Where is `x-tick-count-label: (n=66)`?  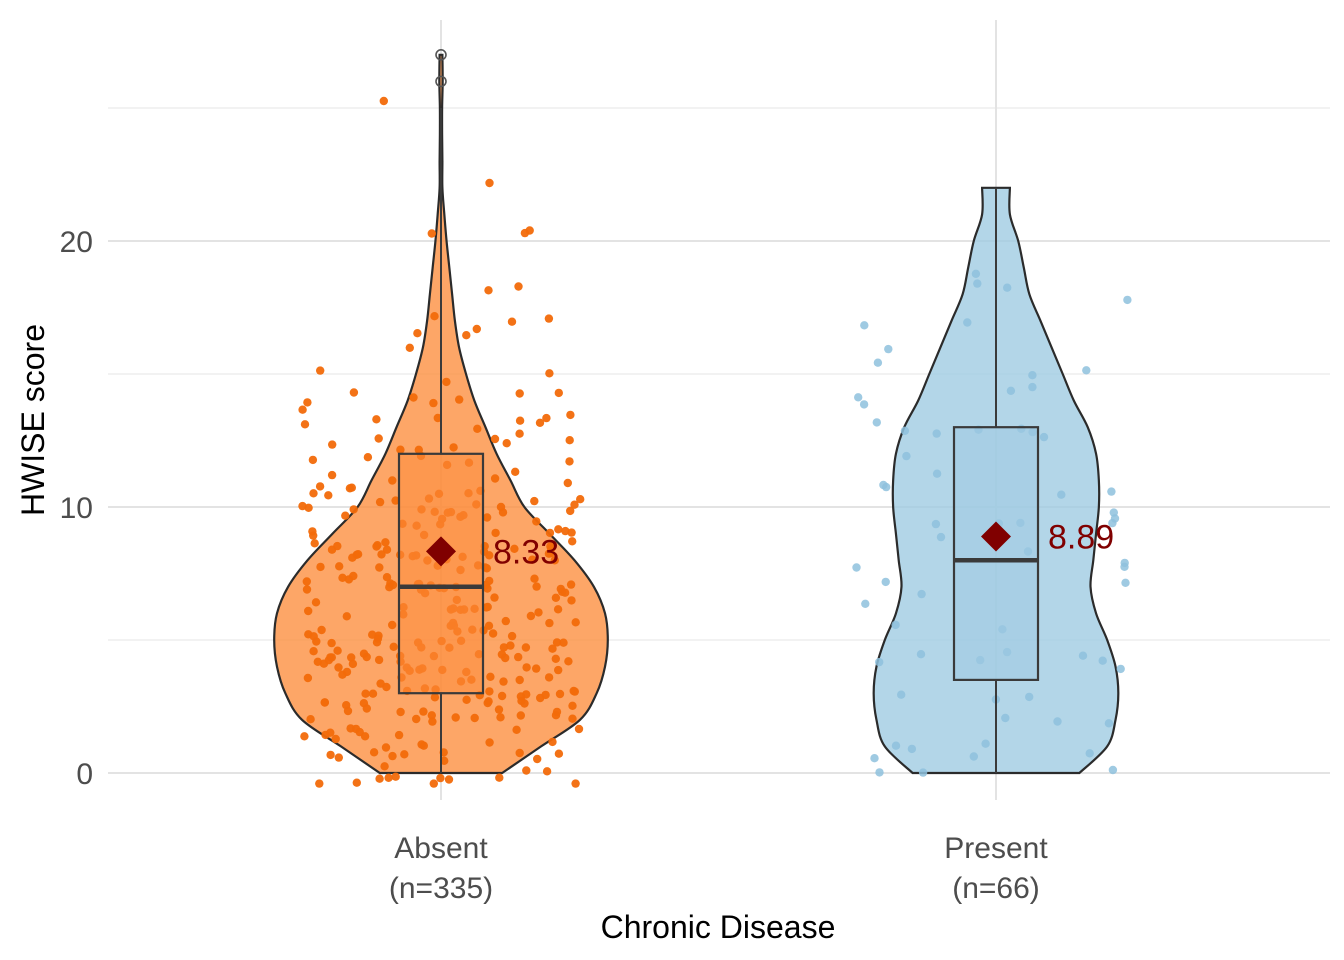 x-tick-count-label: (n=66) is located at coordinates (996, 888).